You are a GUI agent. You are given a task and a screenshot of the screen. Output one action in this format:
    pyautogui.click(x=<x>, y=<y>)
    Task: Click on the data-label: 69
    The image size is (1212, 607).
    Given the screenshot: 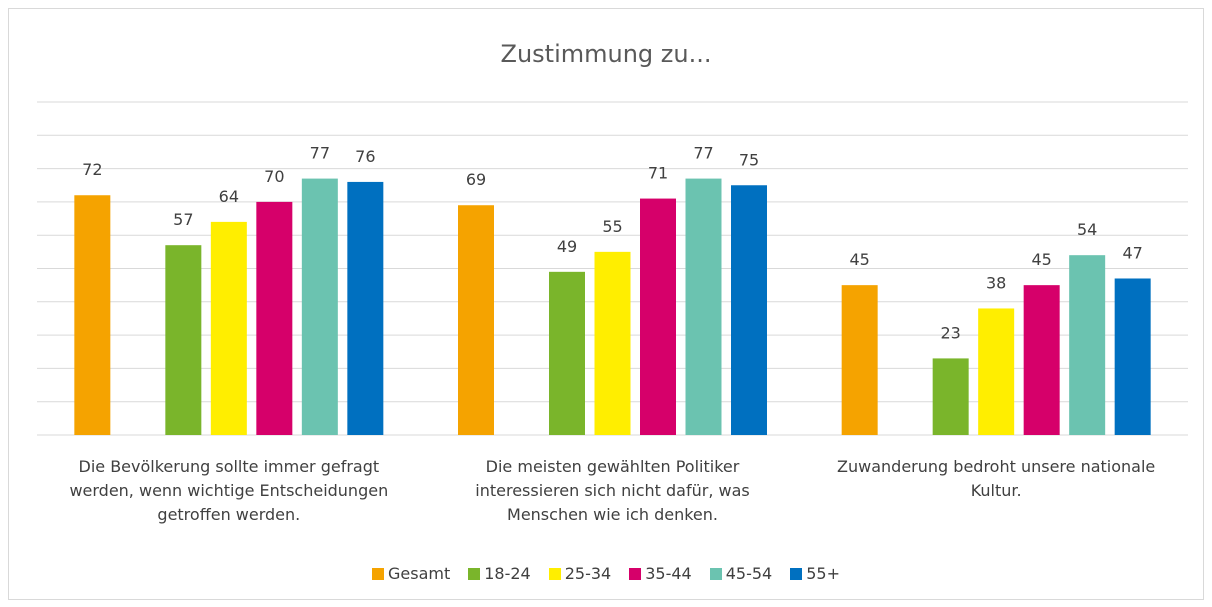 What is the action you would take?
    pyautogui.click(x=476, y=179)
    